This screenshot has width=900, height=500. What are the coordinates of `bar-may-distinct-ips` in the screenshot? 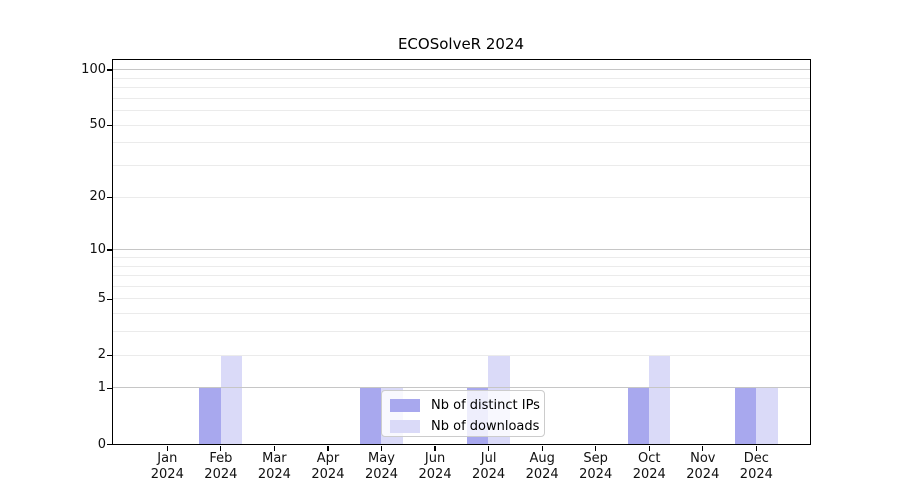 It's located at (370, 416).